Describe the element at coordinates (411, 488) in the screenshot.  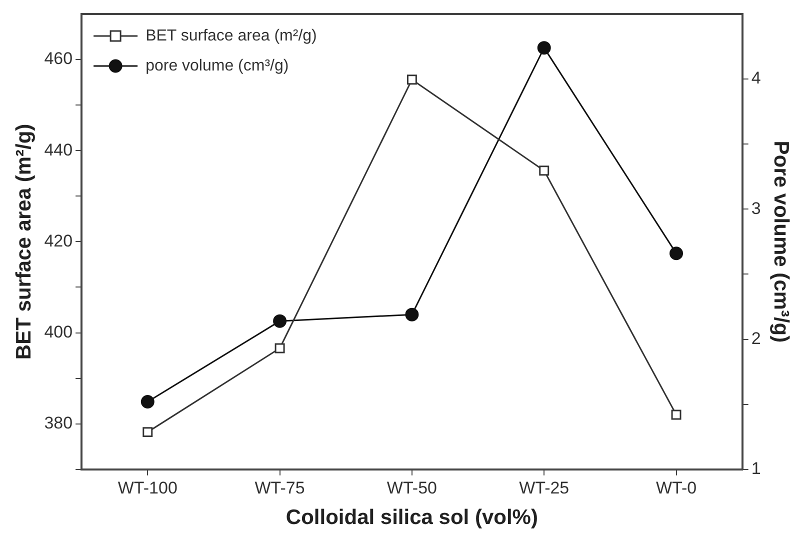
I see `x-tick-label: WT-50` at that location.